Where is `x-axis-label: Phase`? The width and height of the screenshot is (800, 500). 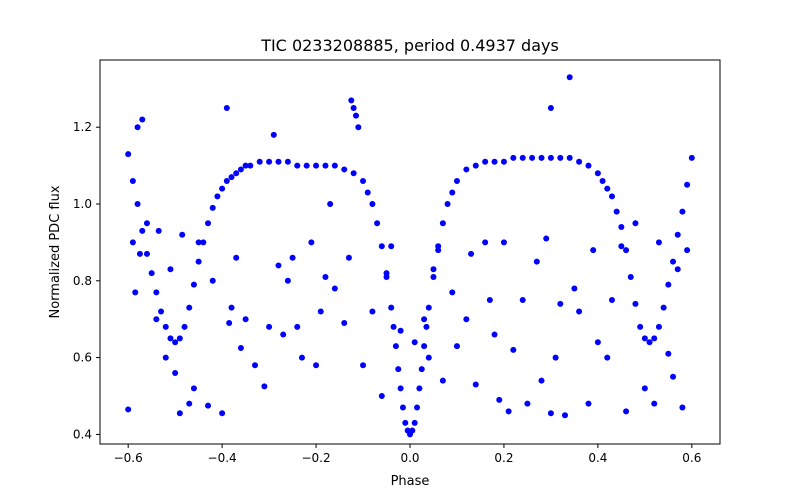
x-axis-label: Phase is located at coordinates (410, 481).